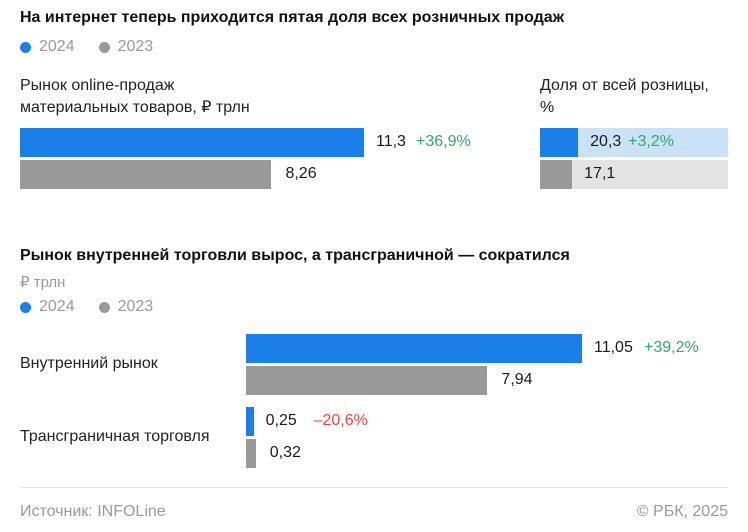 The width and height of the screenshot is (748, 532). I want to click on footer-divider, so click(374, 487).